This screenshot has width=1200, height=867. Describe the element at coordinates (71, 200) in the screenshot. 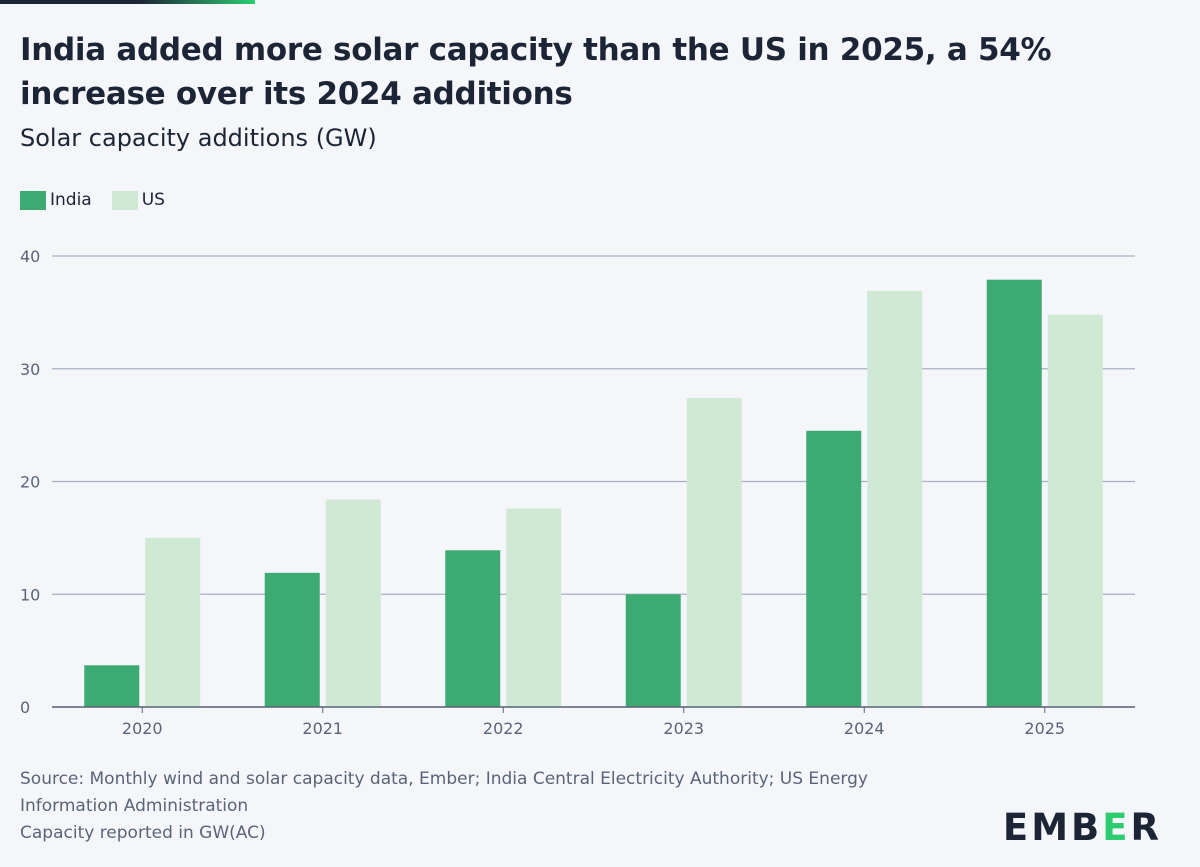

I see `legend-label-india: India` at that location.